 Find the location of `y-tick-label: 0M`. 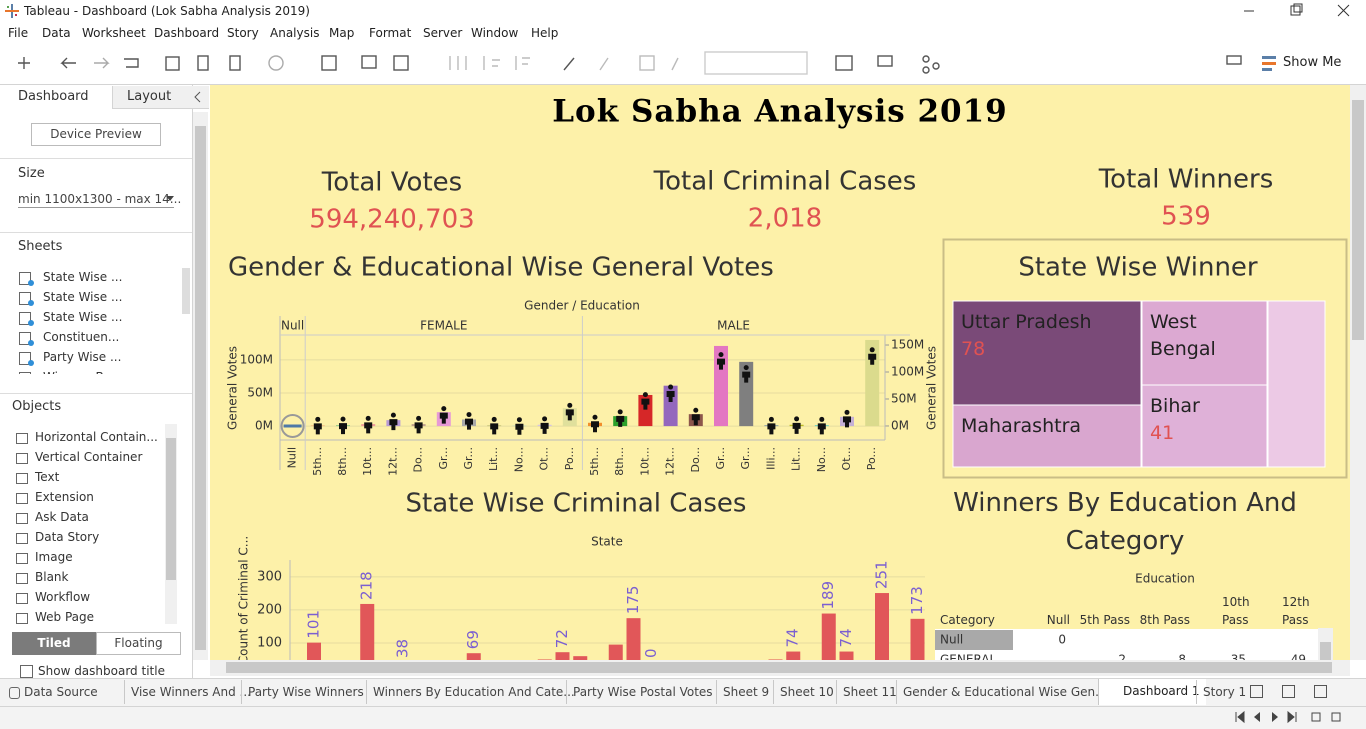

y-tick-label: 0M is located at coordinates (264, 426).